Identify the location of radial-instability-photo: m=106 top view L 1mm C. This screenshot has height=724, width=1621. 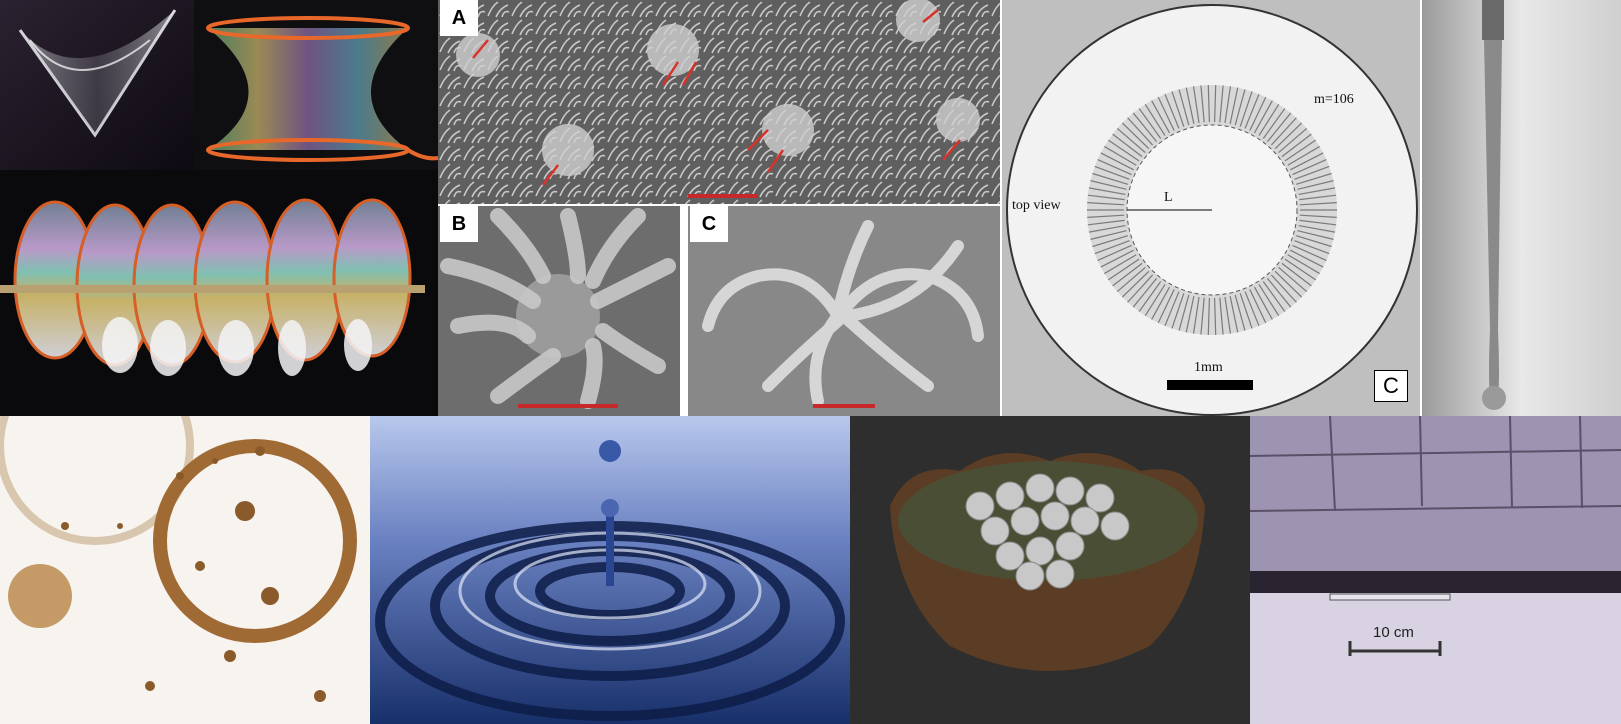
(1211, 208).